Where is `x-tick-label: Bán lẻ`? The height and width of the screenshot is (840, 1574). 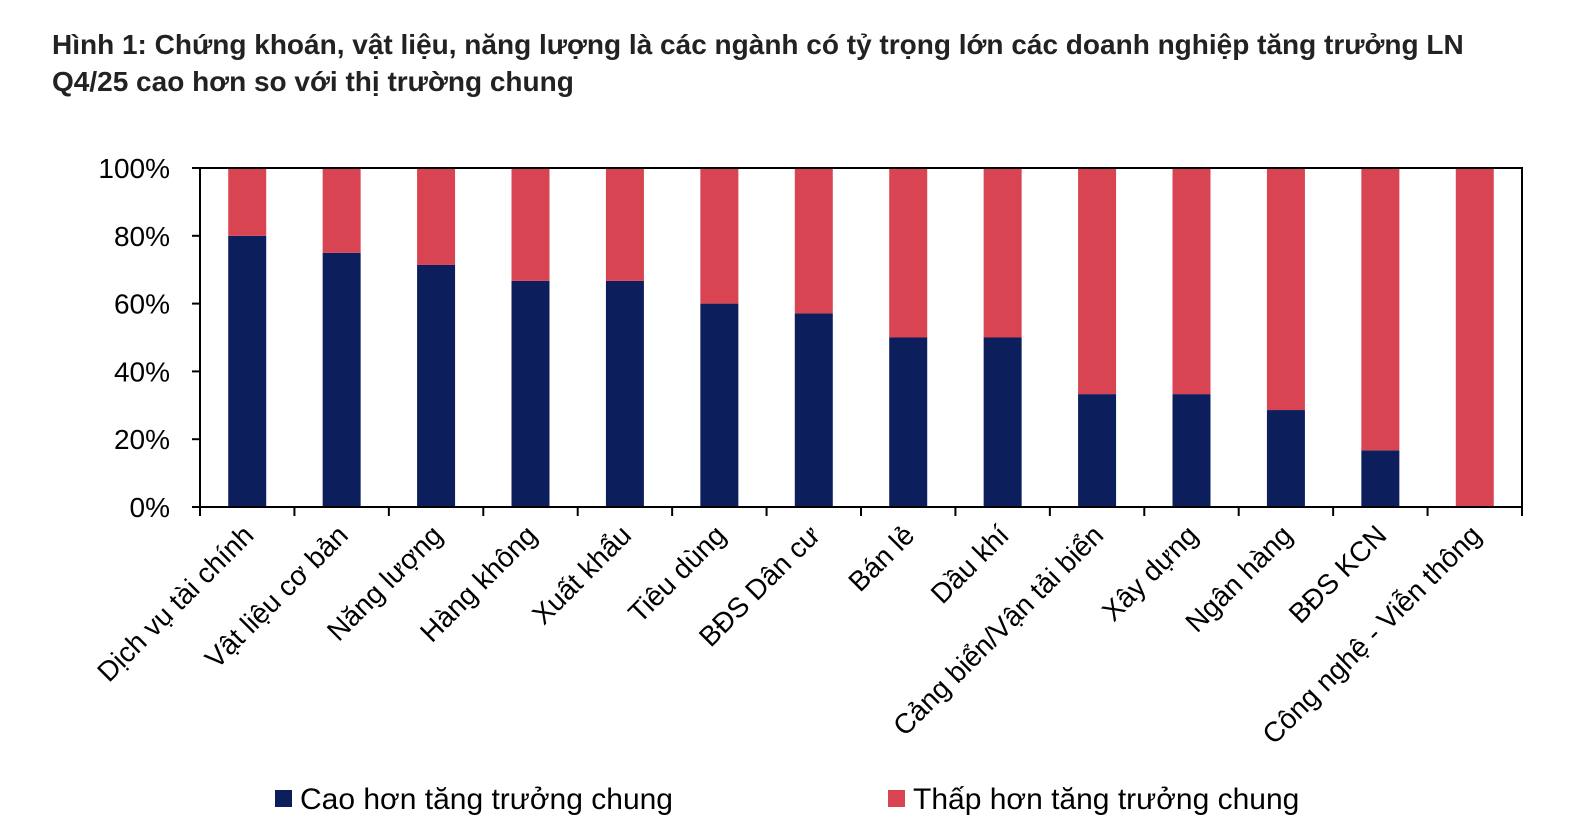
x-tick-label: Bán lẻ is located at coordinates (881, 558).